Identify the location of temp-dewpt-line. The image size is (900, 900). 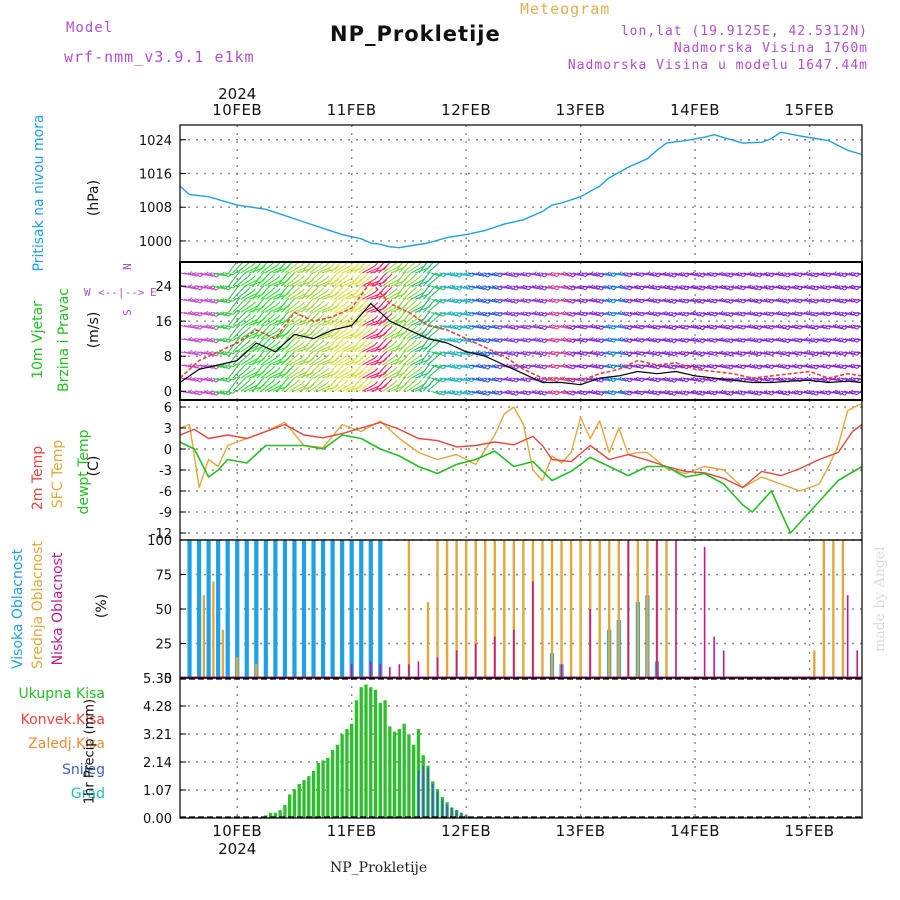
(521, 484).